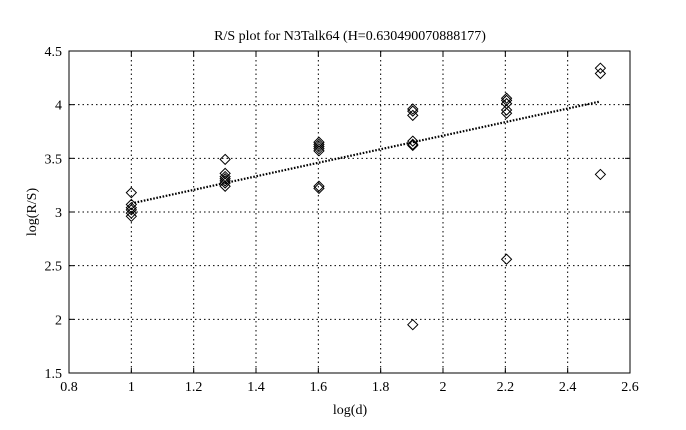 This screenshot has height=430, width=686. I want to click on x-tick-label: 1, so click(131, 387).